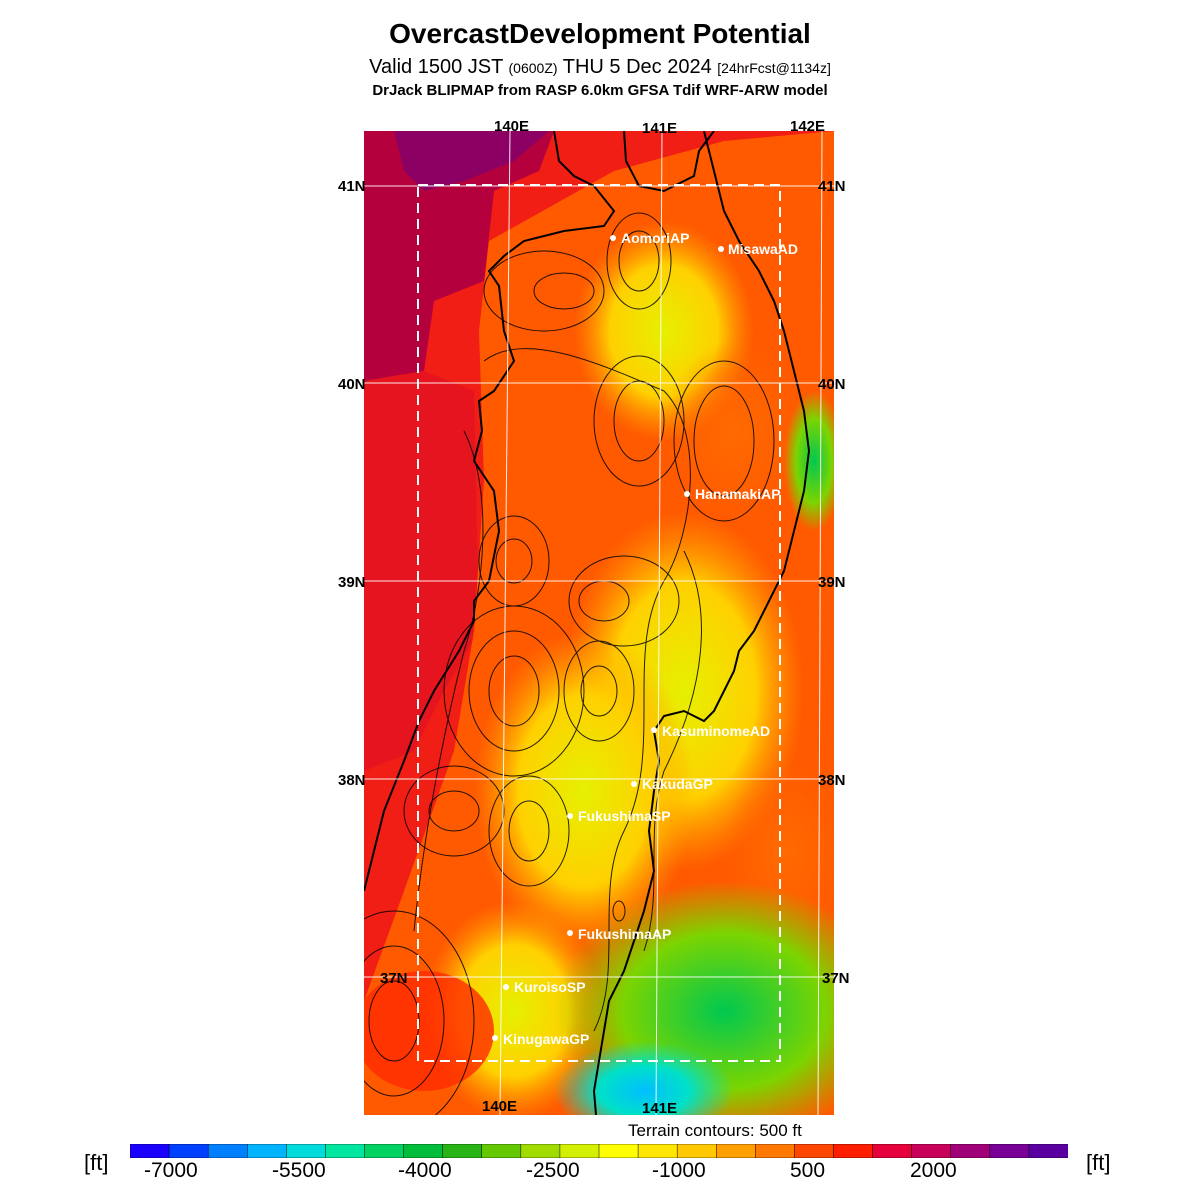 This screenshot has width=1200, height=1200. I want to click on valid-date: THU 5 Dec 2024, so click(637, 67).